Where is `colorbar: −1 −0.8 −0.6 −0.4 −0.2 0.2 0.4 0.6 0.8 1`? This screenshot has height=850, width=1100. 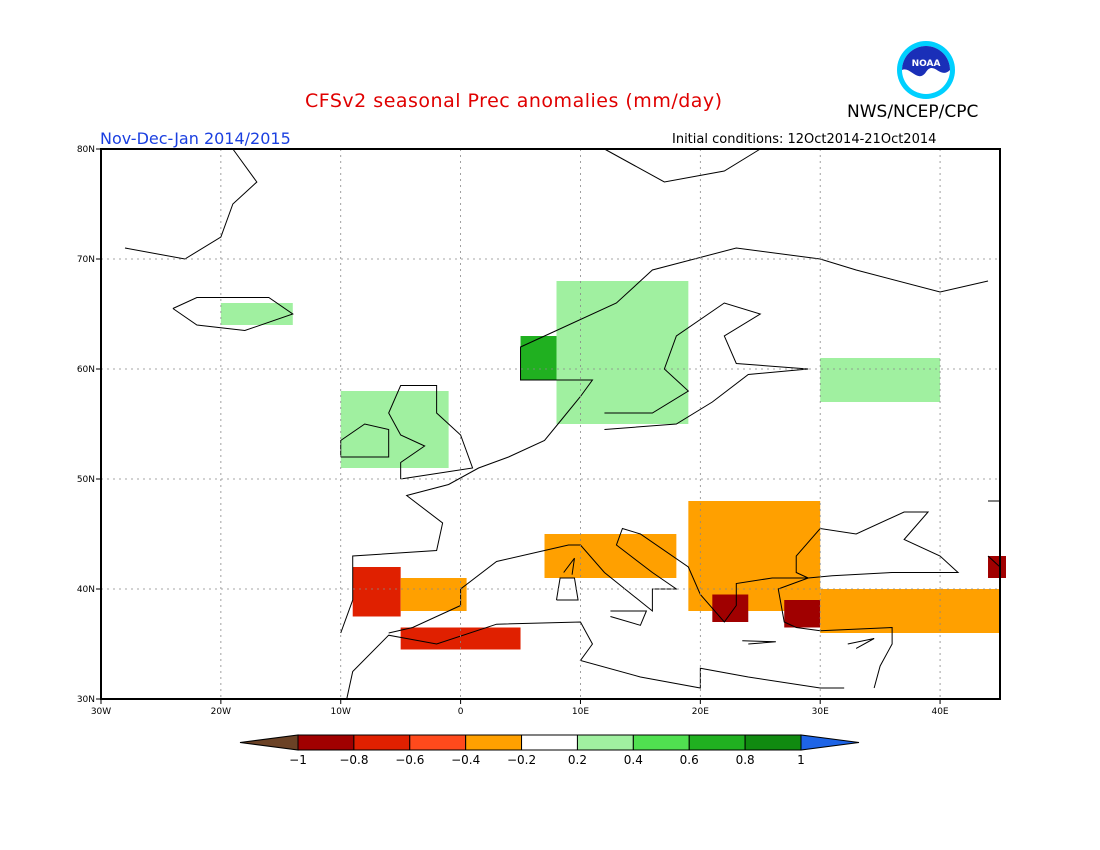
colorbar: −1 −0.8 −0.6 −0.4 −0.2 0.2 0.4 0.6 0.8 1 is located at coordinates (549, 750).